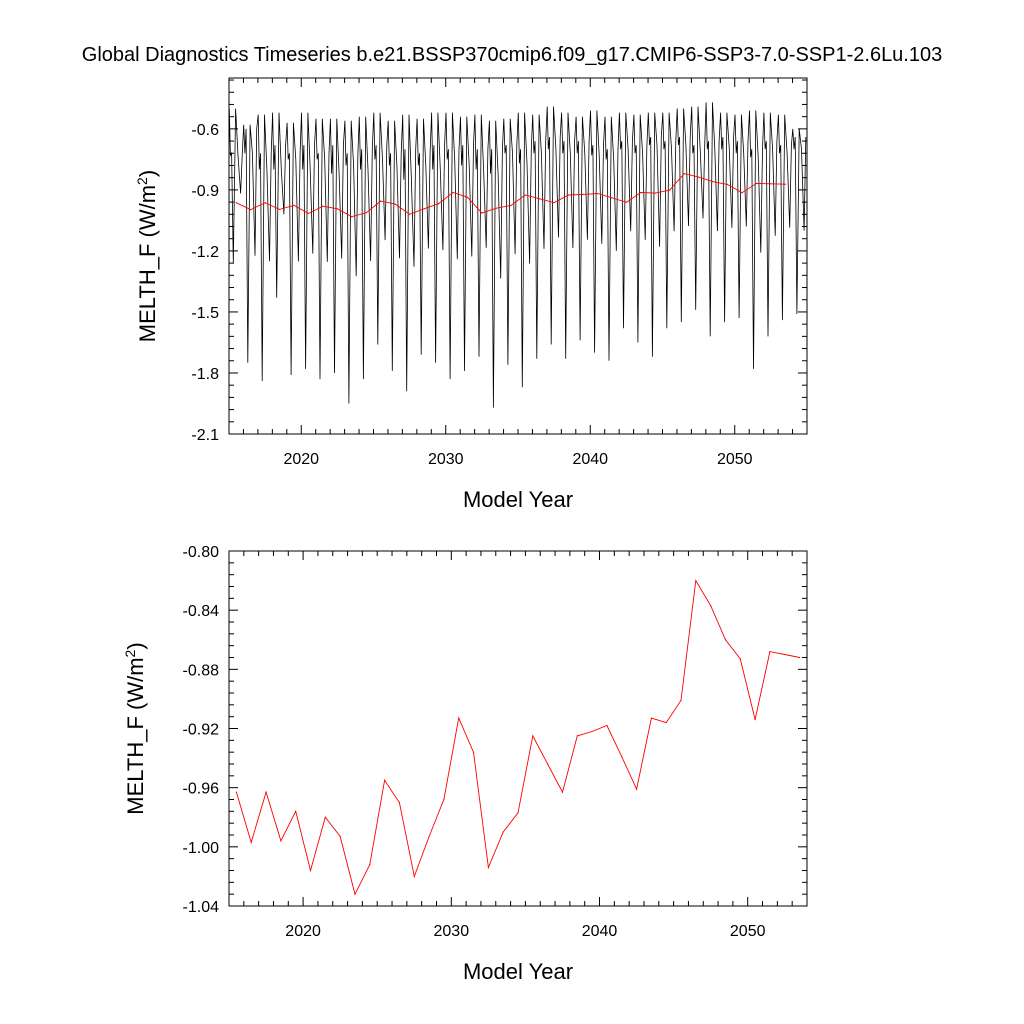 This screenshot has height=1024, width=1024. I want to click on y-tick-label: -1.5, so click(205, 313).